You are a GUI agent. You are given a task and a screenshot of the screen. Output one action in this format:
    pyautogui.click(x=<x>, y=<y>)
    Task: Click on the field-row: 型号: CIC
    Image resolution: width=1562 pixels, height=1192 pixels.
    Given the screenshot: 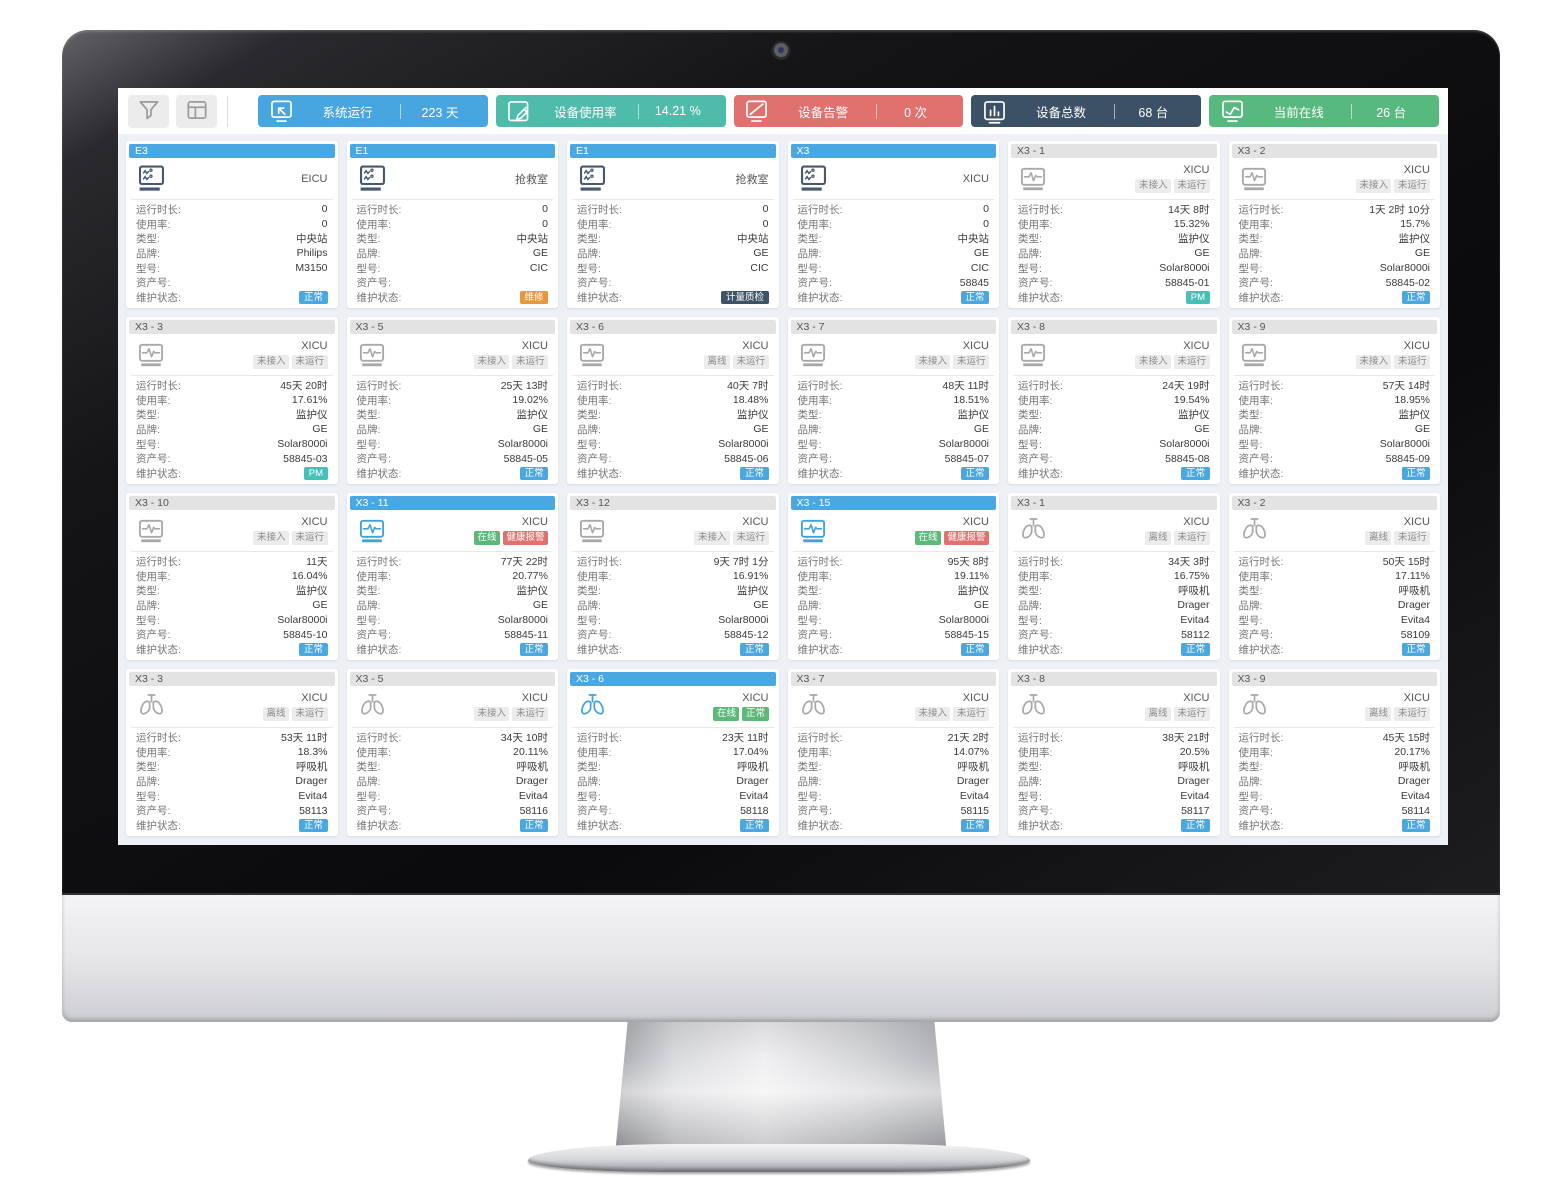 What is the action you would take?
    pyautogui.click(x=673, y=268)
    